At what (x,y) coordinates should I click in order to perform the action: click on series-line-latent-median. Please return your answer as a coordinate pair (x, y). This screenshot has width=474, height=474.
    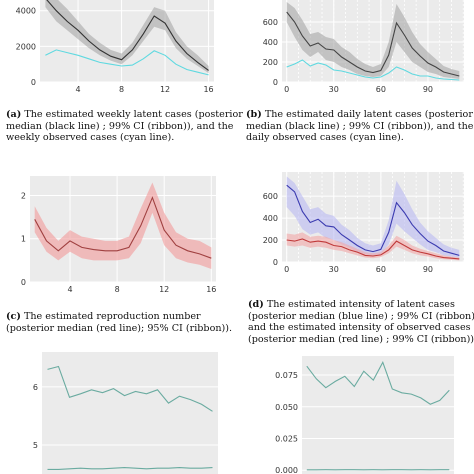
    Looking at the image, I should click on (373, 220).